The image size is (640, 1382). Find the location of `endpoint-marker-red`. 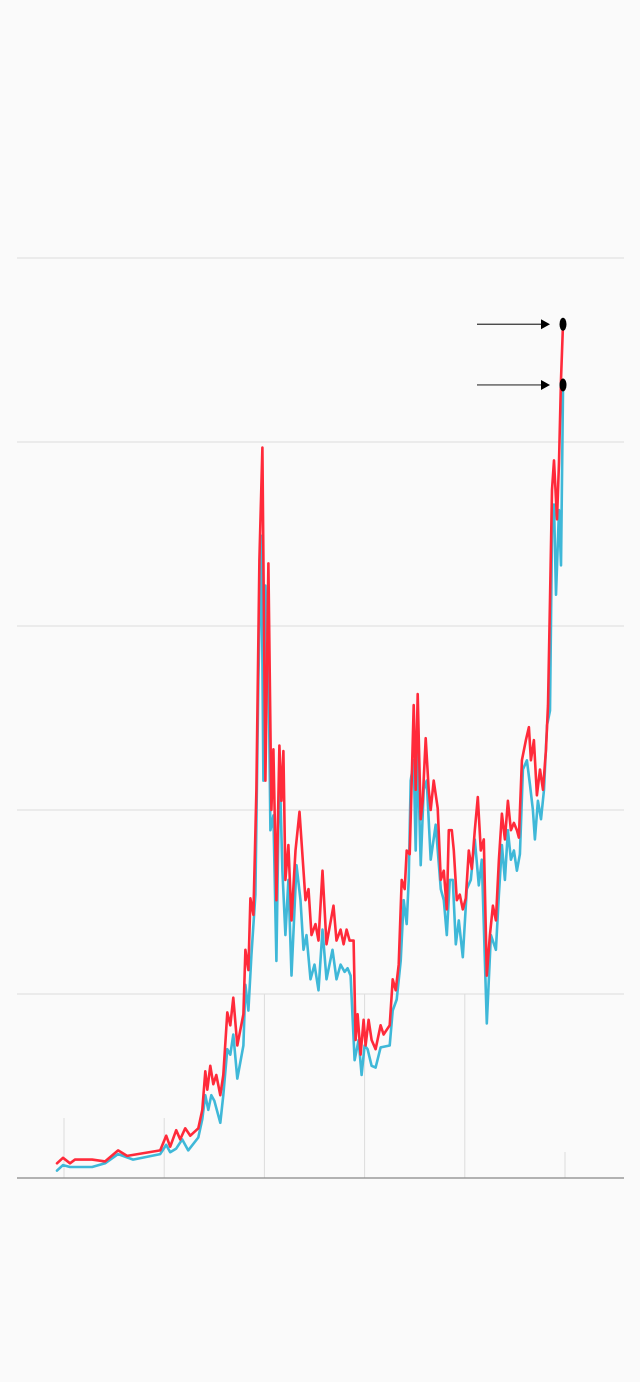

endpoint-marker-red is located at coordinates (563, 324).